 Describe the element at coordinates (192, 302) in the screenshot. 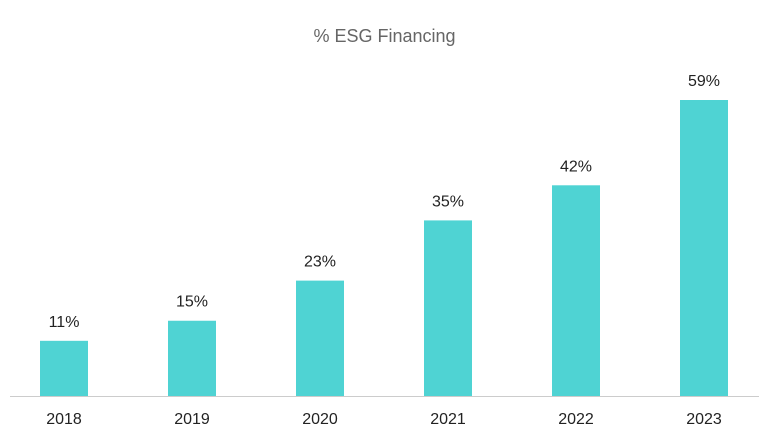

I see `value-label-2019: 15%` at that location.